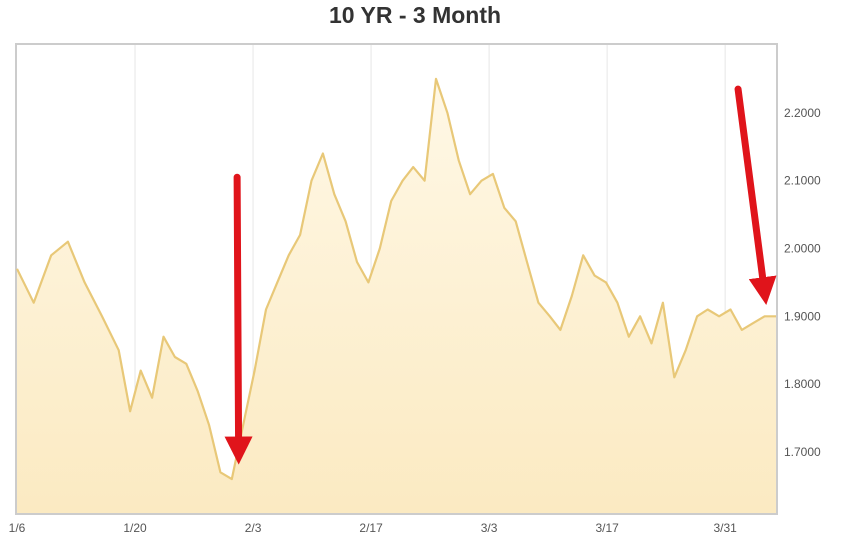  I want to click on x-tick-label: 2/3, so click(253, 528).